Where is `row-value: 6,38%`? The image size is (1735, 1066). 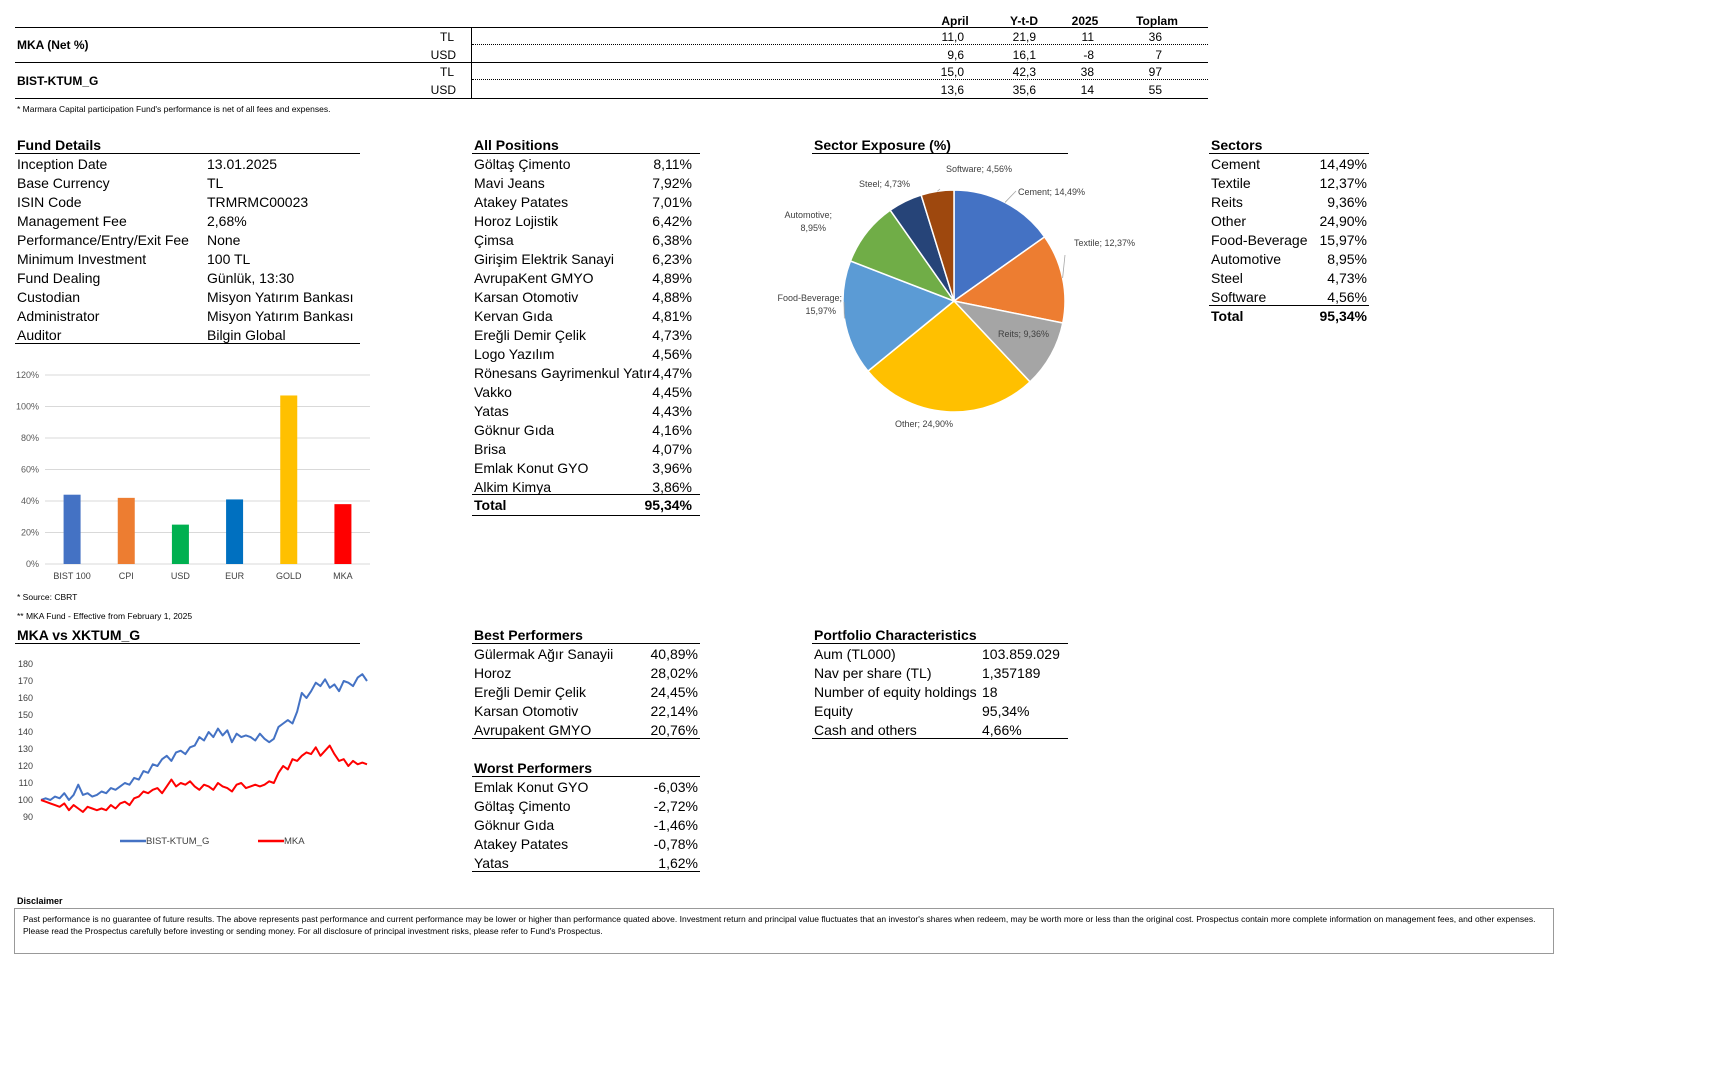 row-value: 6,38% is located at coordinates (672, 240).